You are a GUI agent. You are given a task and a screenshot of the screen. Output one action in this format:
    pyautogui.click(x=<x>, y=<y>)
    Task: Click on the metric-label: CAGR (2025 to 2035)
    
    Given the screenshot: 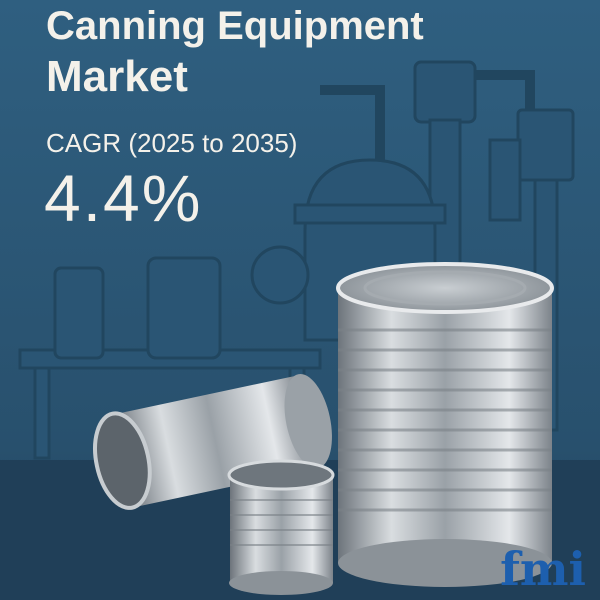 What is the action you would take?
    pyautogui.click(x=172, y=143)
    